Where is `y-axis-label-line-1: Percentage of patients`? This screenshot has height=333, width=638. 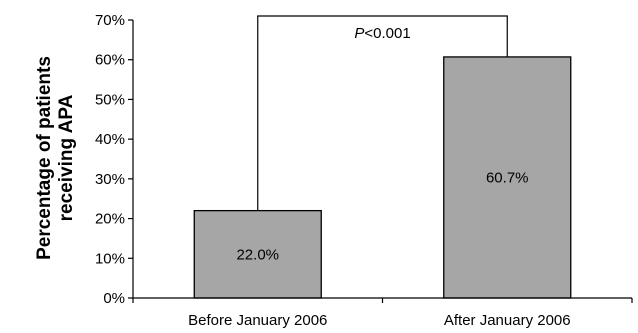
y-axis-label-line-1: Percentage of patients is located at coordinates (44, 158).